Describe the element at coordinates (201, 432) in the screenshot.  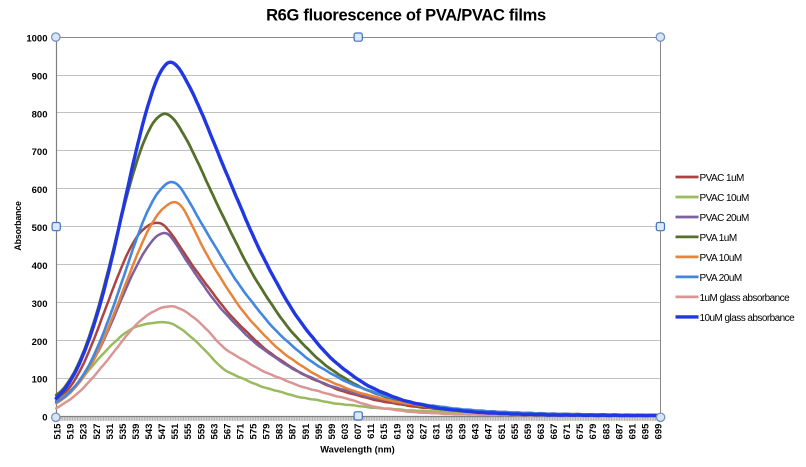
I see `svg-text: 559` at that location.